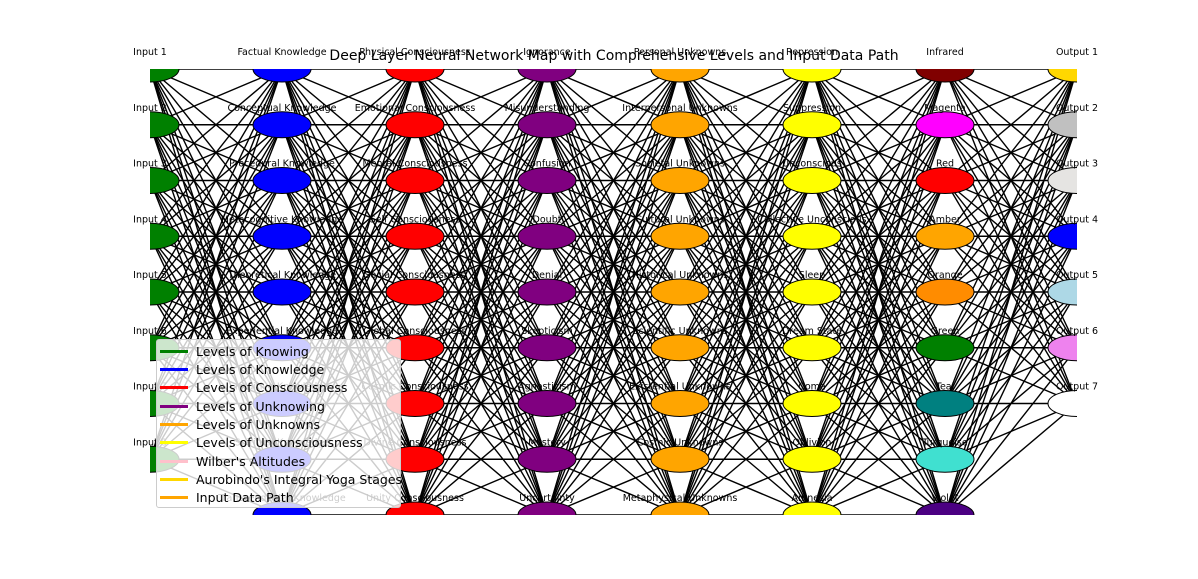 This screenshot has height=579, width=1198. What do you see at coordinates (150, 387) in the screenshot?
I see `node-label-0-6: Input 7` at bounding box center [150, 387].